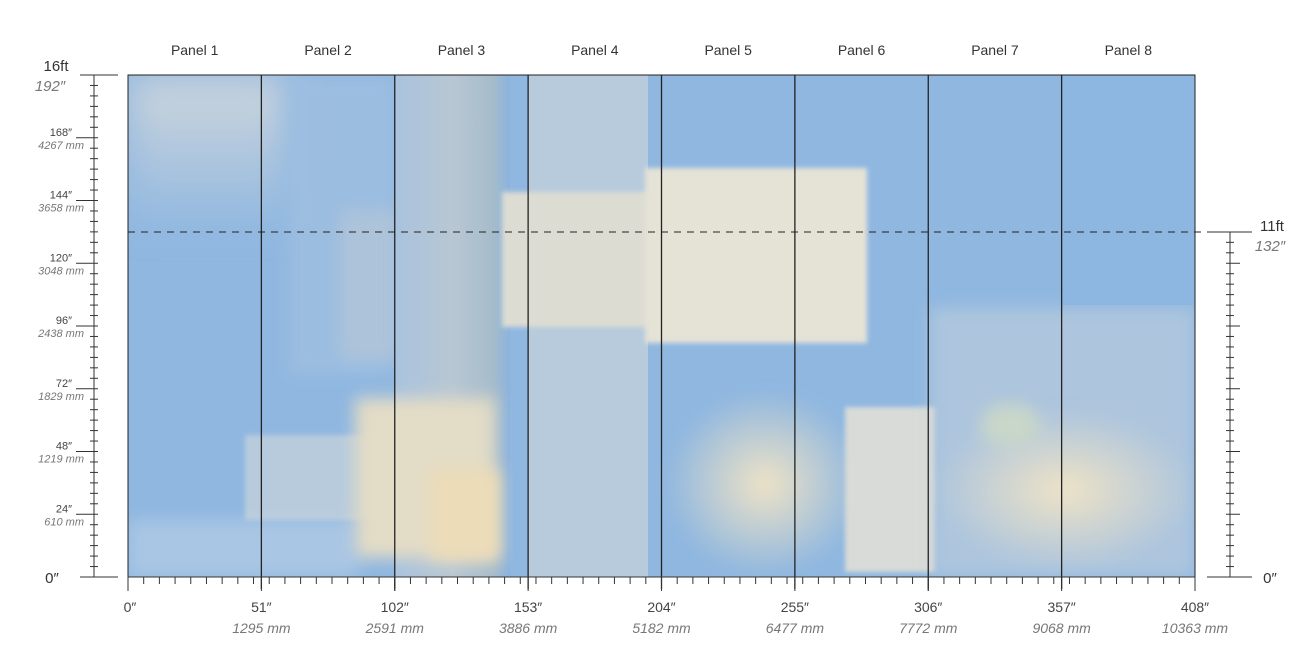 The image size is (1297, 663). I want to click on bottom-scale-inch-label: 408″, so click(1195, 607).